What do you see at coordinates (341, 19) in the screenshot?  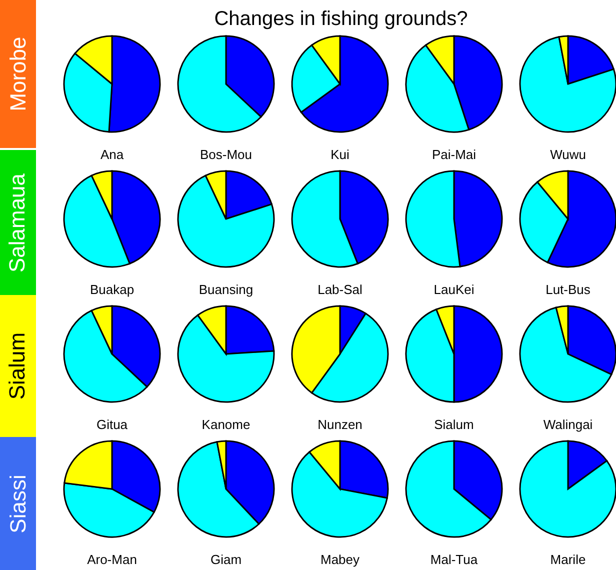 I see `text: Changes in fishing grounds?` at bounding box center [341, 19].